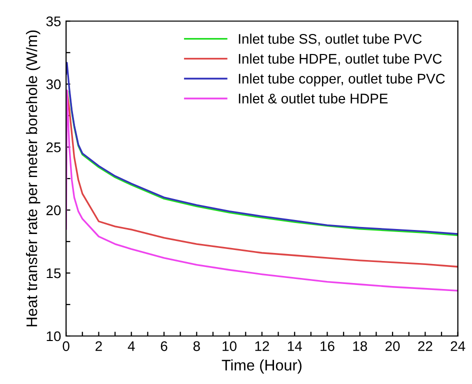 The image size is (472, 384). I want to click on legend-label: Inlet & outlet tube HDPE, so click(313, 98).